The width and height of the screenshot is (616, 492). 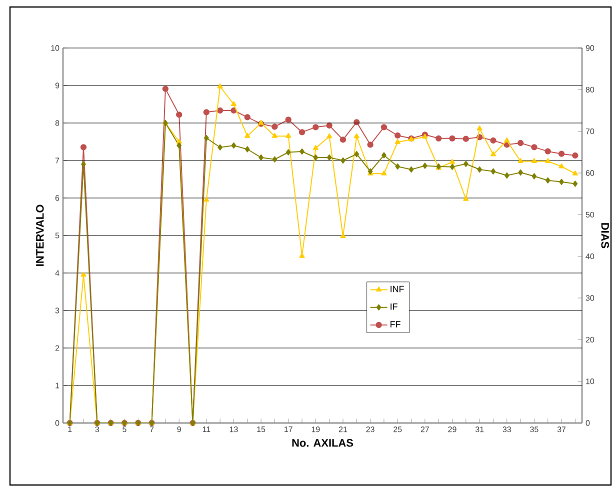 I want to click on legend-label: INF, so click(x=397, y=289).